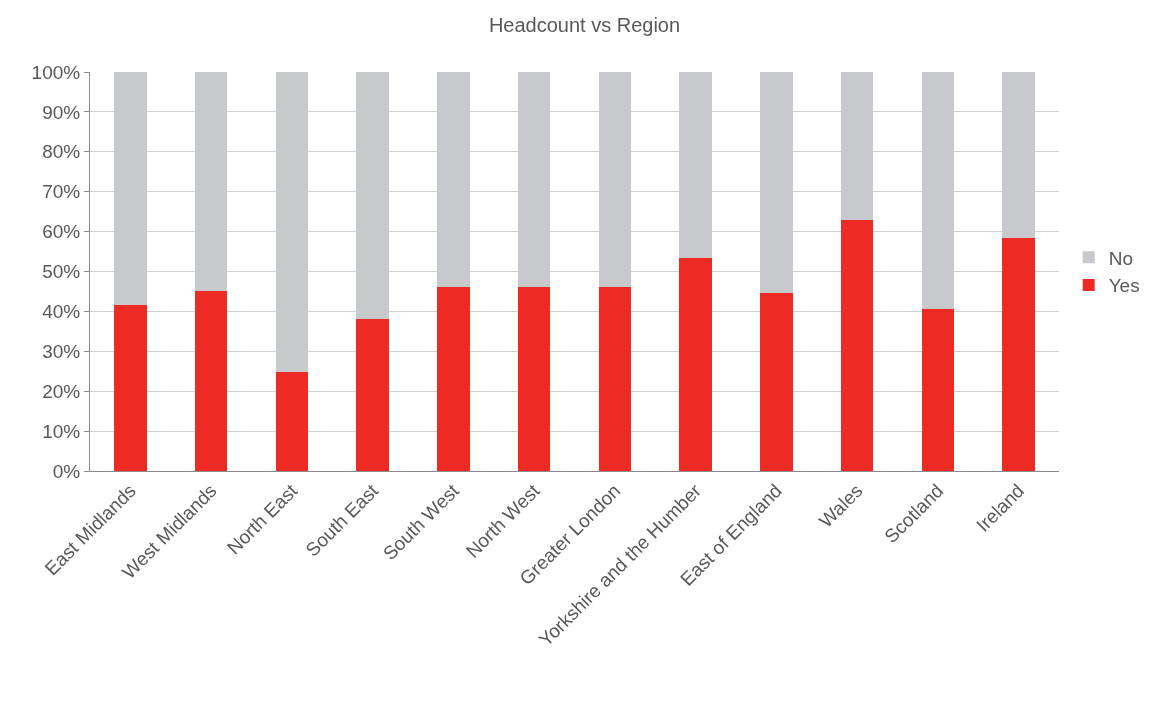 The height and width of the screenshot is (701, 1169). What do you see at coordinates (61, 272) in the screenshot?
I see `y-tick-label: 50%` at bounding box center [61, 272].